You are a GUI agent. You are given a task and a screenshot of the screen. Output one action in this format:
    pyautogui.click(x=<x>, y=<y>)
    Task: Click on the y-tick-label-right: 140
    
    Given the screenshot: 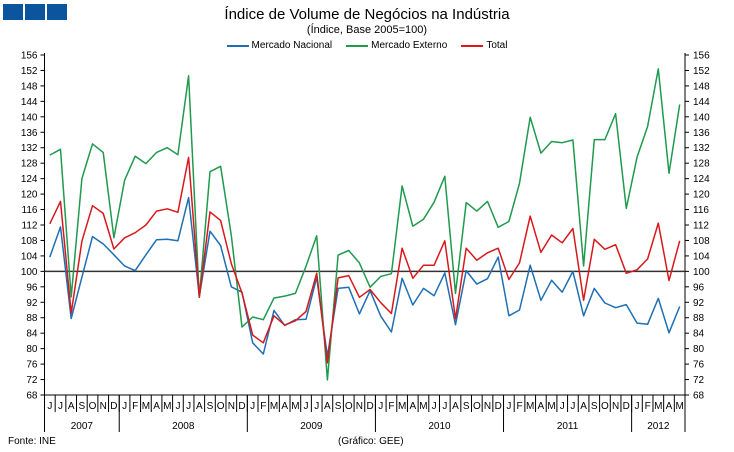 What is the action you would take?
    pyautogui.click(x=701, y=117)
    